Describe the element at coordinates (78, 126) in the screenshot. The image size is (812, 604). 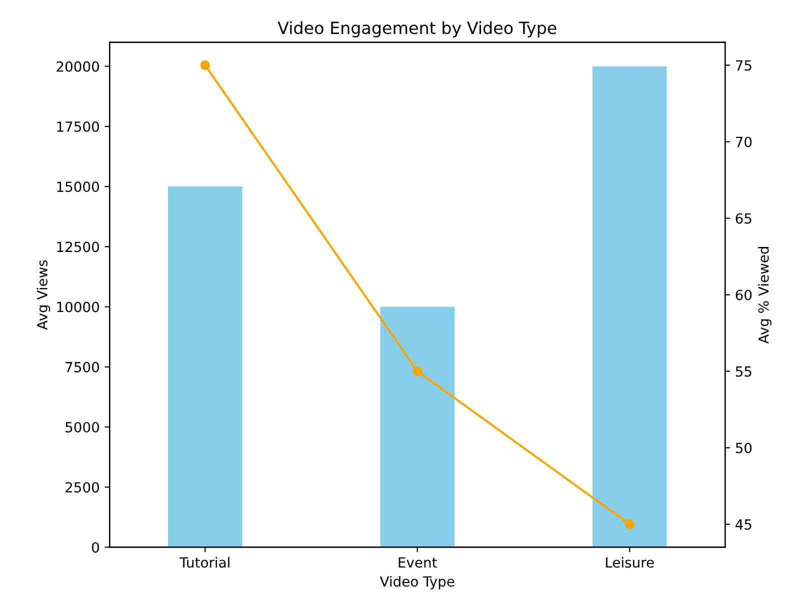
I see `y-tick-label: 17500` at that location.